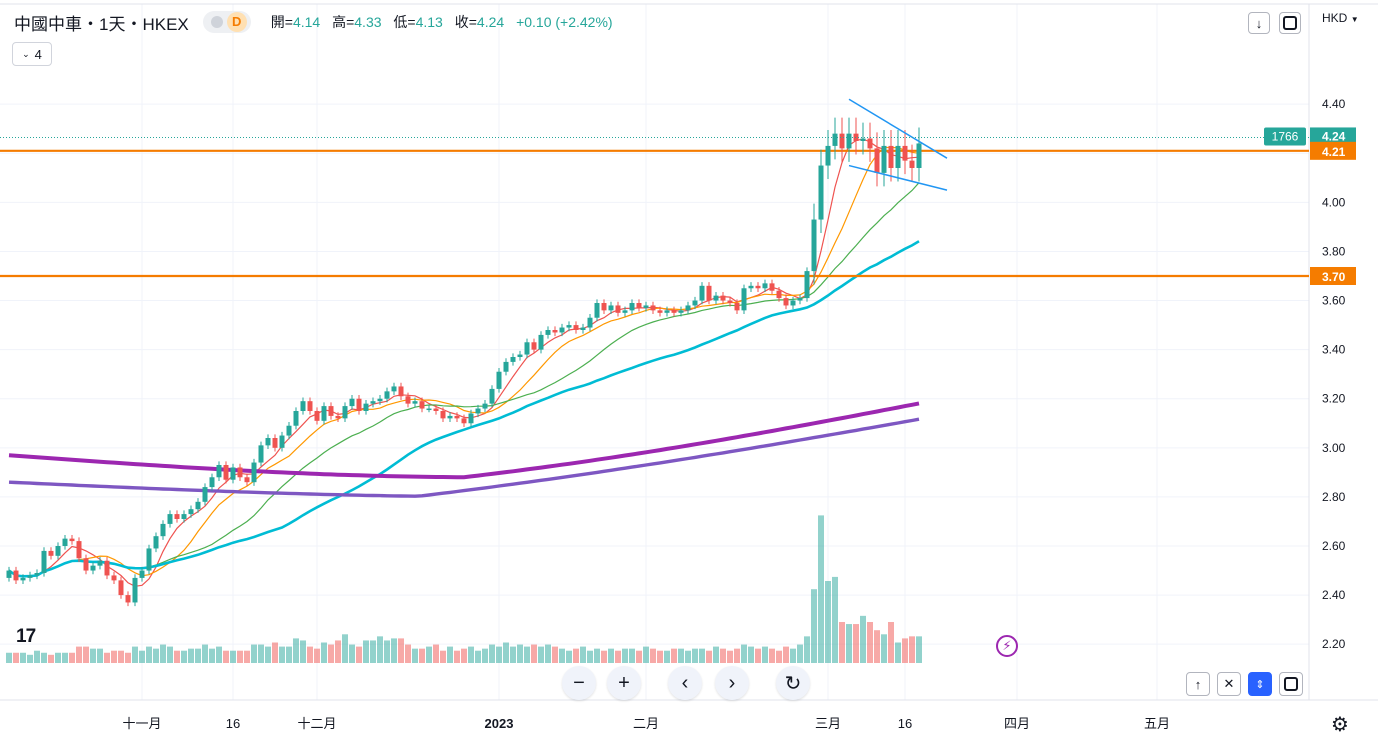 The image size is (1378, 746). I want to click on price-tick-label: 2.20, so click(1334, 644).